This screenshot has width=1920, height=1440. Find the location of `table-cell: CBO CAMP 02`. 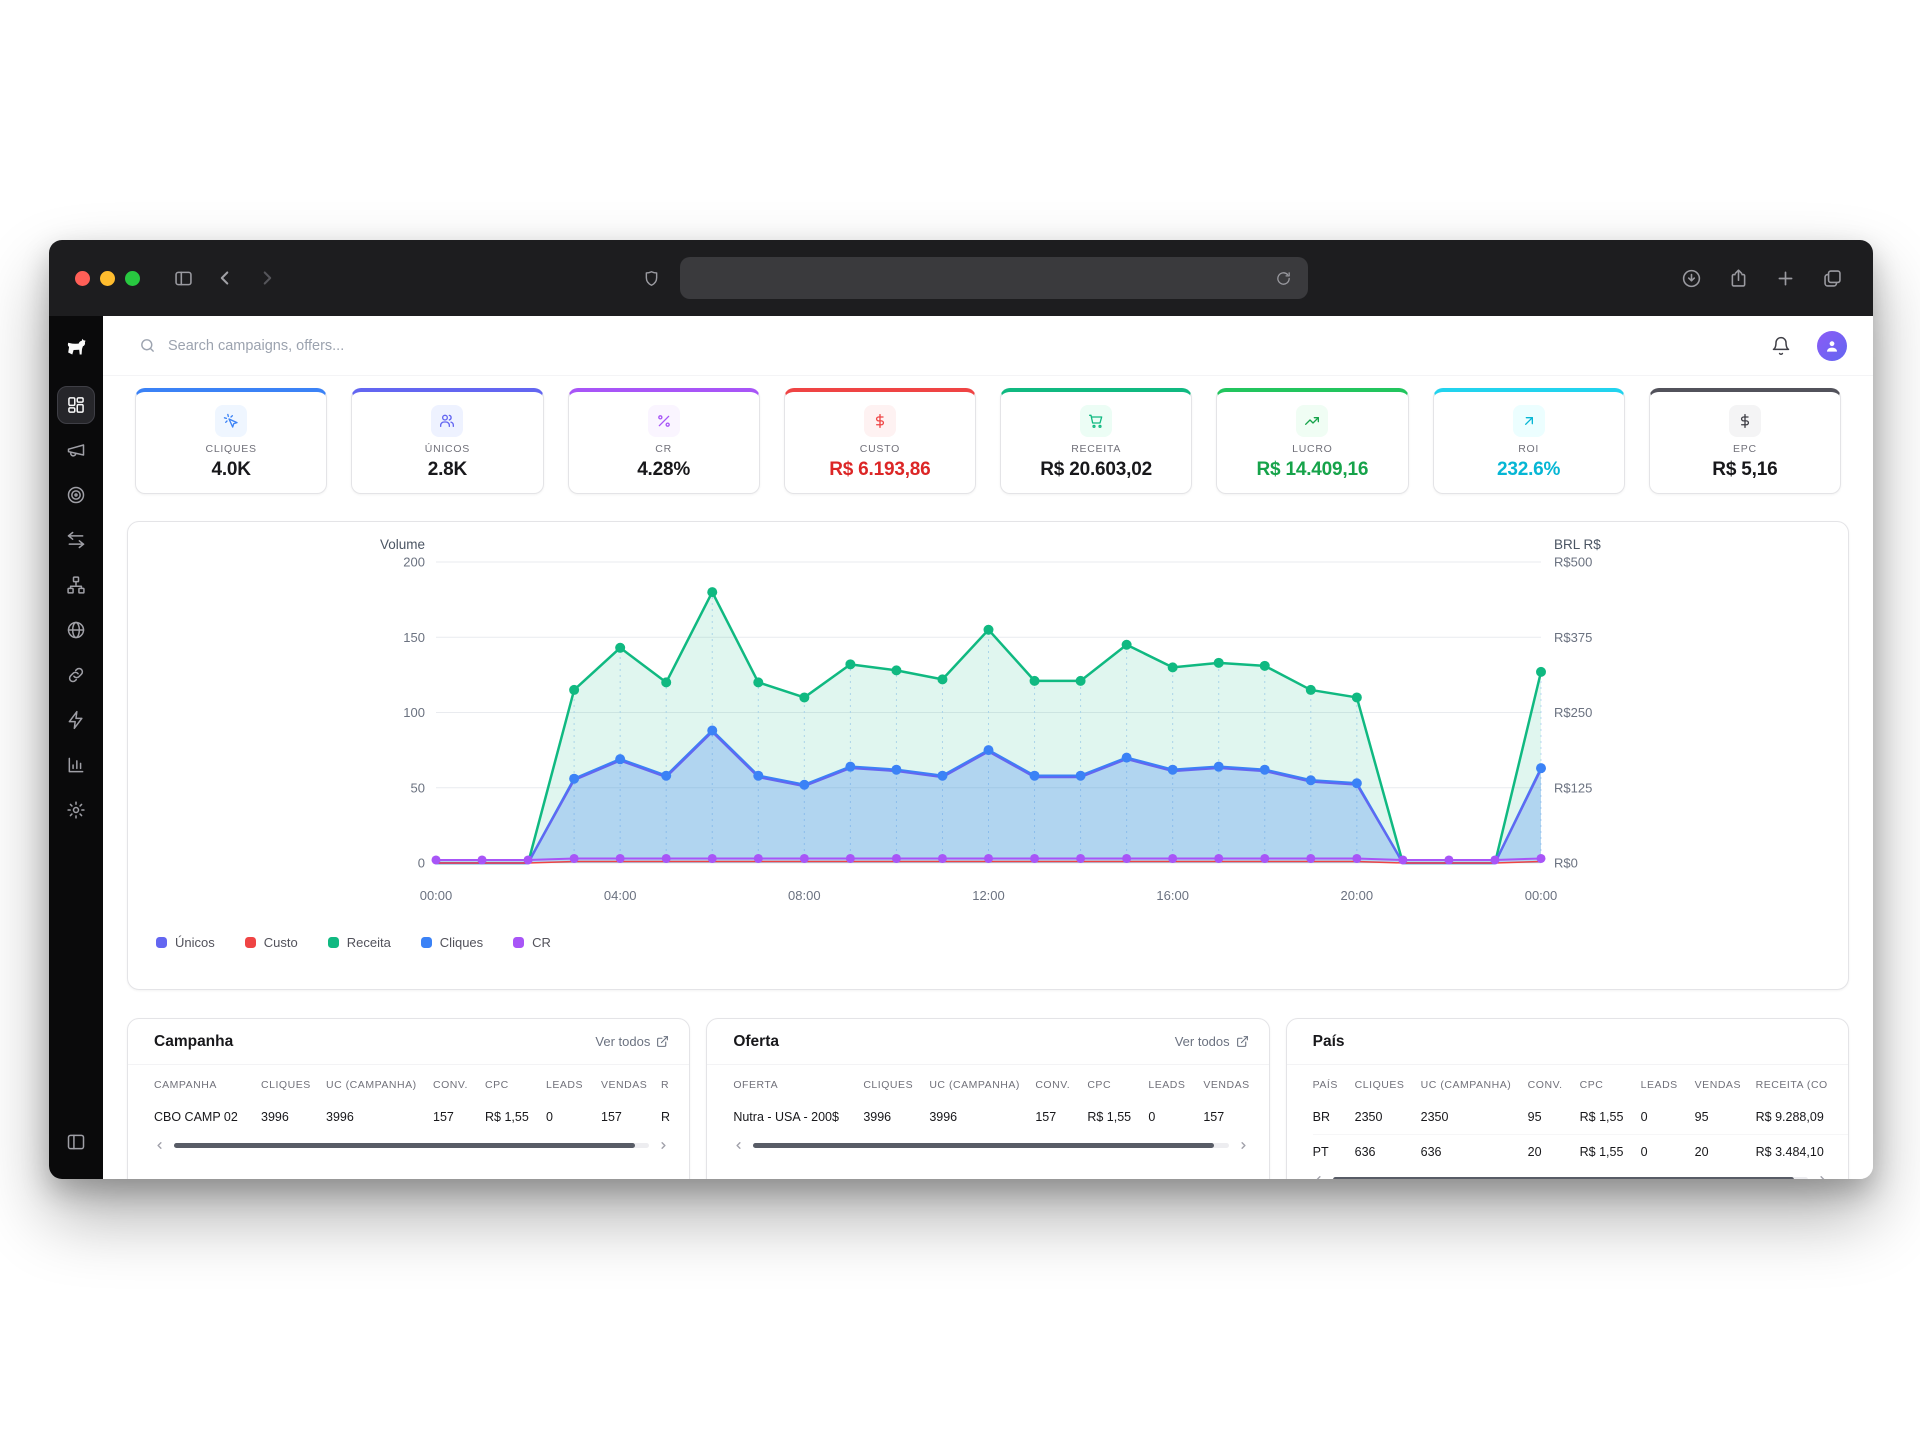

table-cell: CBO CAMP 02 is located at coordinates (196, 1117).